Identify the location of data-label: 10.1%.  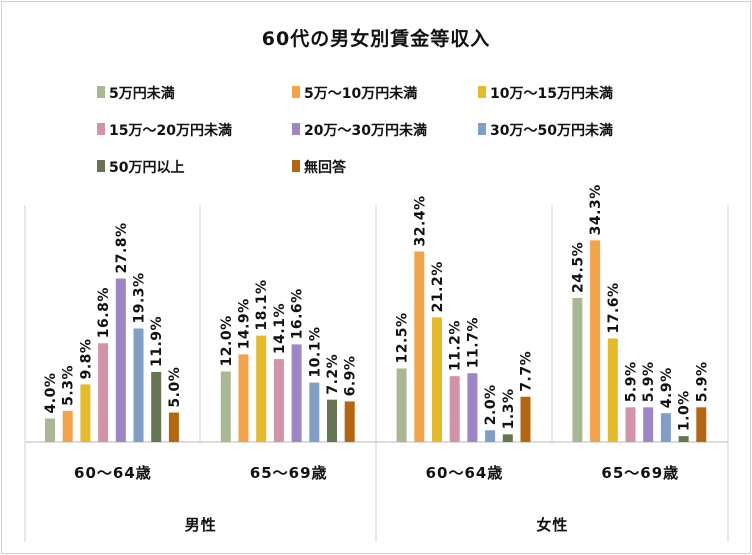
(315, 352).